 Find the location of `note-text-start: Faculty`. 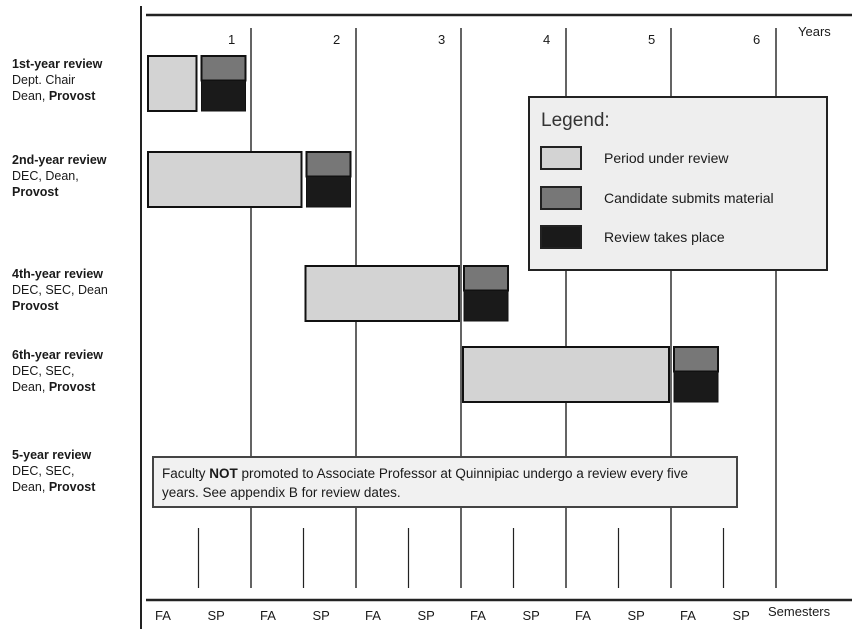

note-text-start: Faculty is located at coordinates (186, 473).